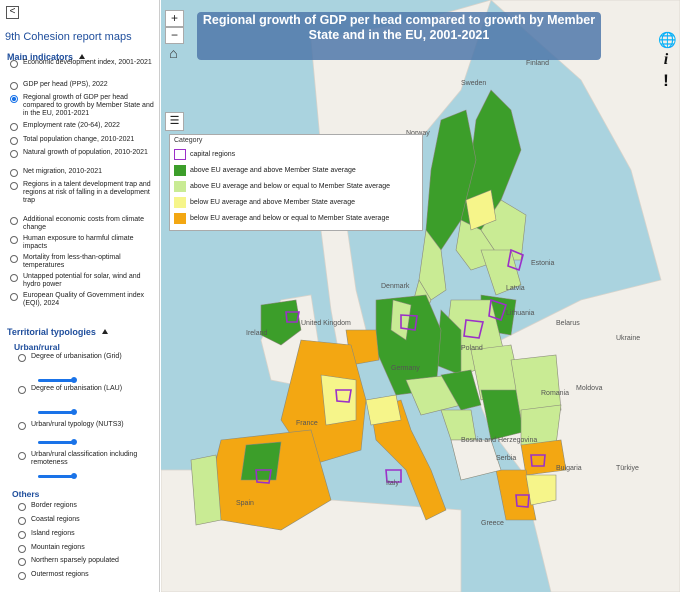 This screenshot has width=680, height=592. Describe the element at coordinates (12, 12) in the screenshot. I see `collapse-sidebar-button: <` at that location.